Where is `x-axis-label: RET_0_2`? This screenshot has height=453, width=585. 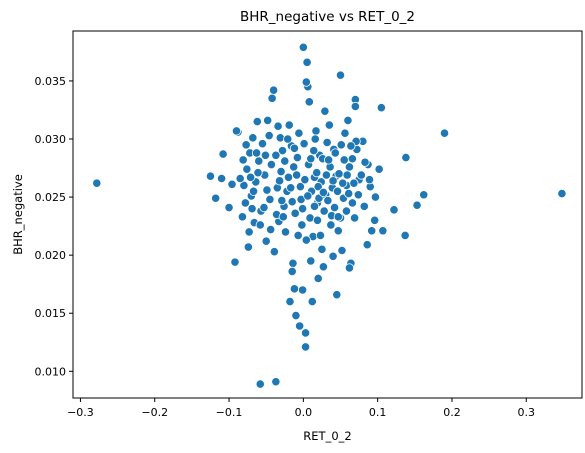 x-axis-label: RET_0_2 is located at coordinates (327, 436).